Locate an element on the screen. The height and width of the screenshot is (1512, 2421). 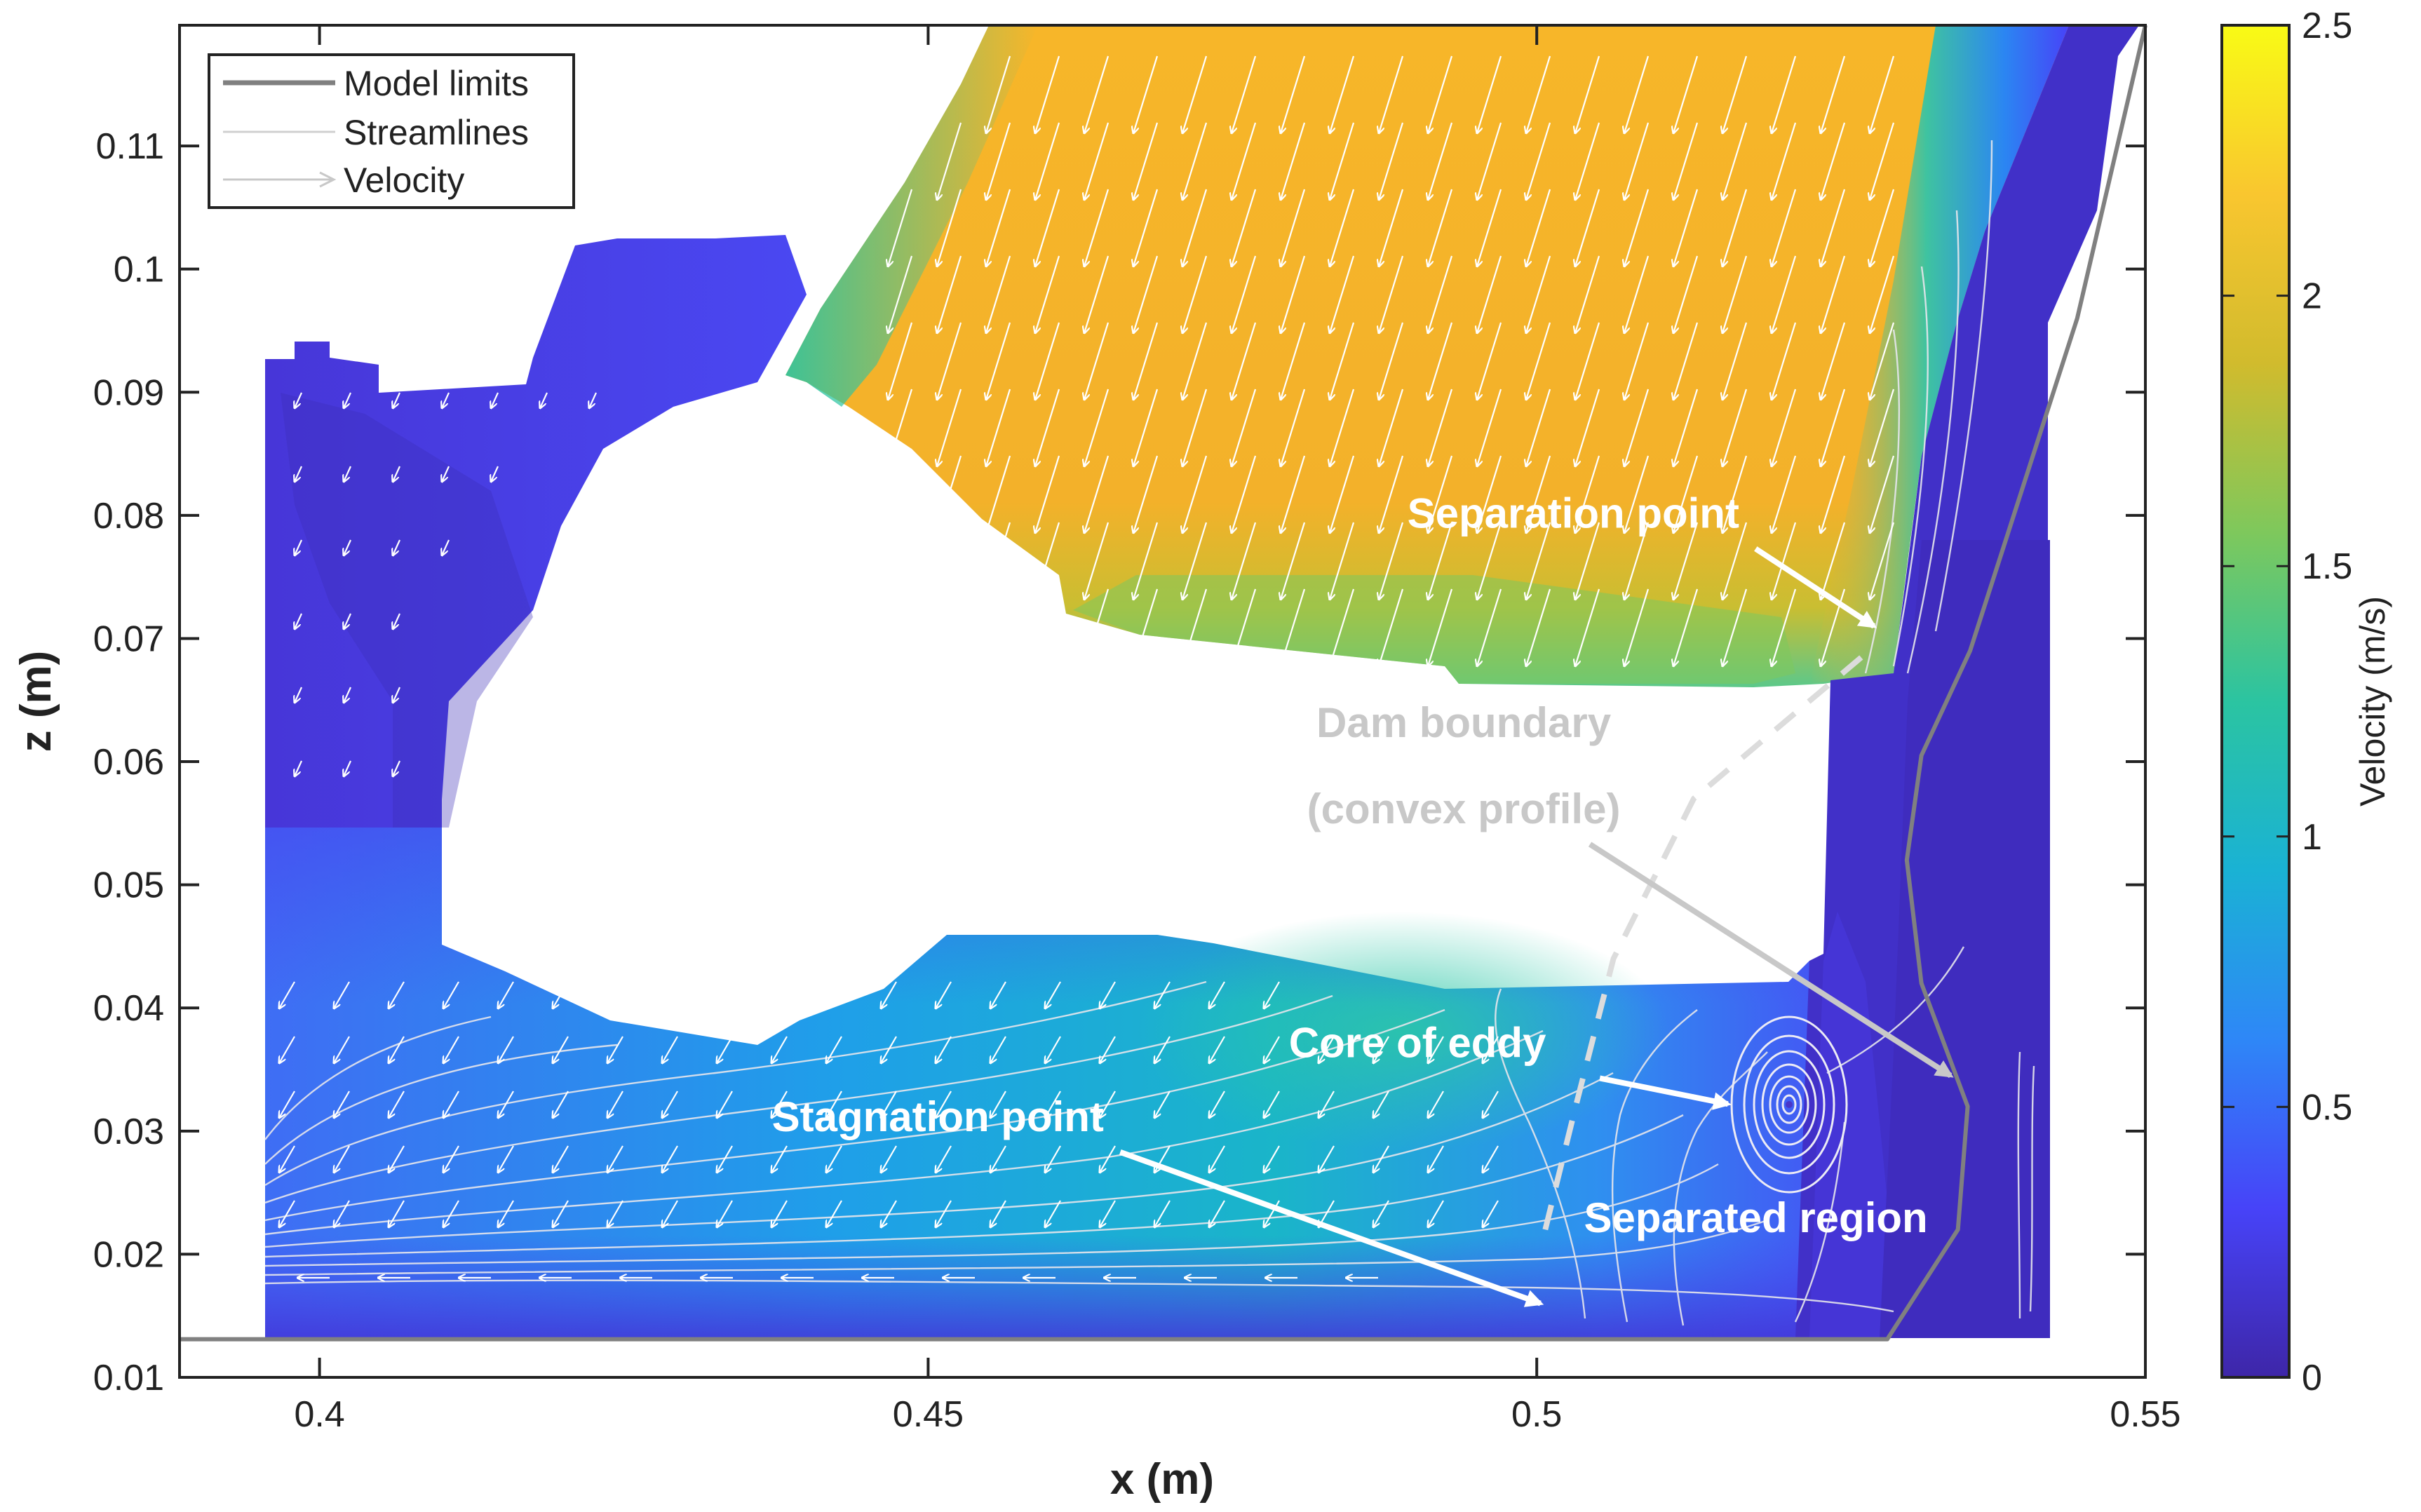
eddy-loop is located at coordinates (1789, 1104).